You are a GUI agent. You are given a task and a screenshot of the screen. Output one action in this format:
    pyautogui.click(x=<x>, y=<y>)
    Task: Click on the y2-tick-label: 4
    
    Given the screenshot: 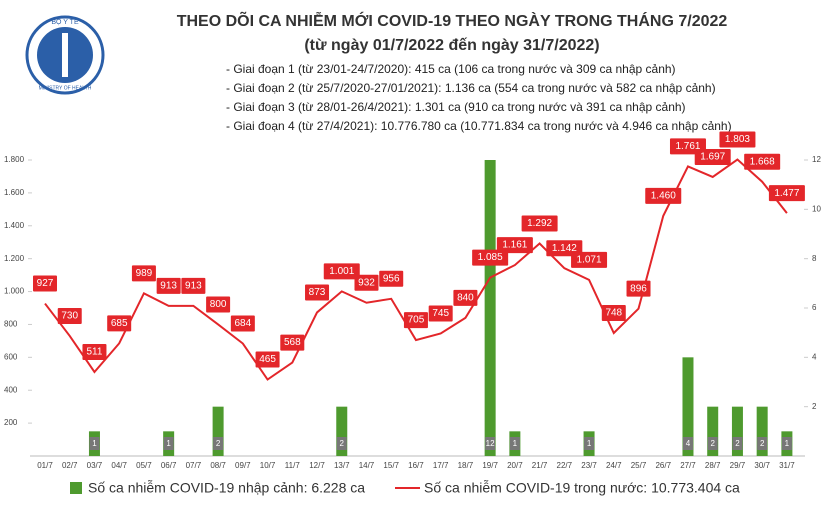 What is the action you would take?
    pyautogui.click(x=814, y=356)
    